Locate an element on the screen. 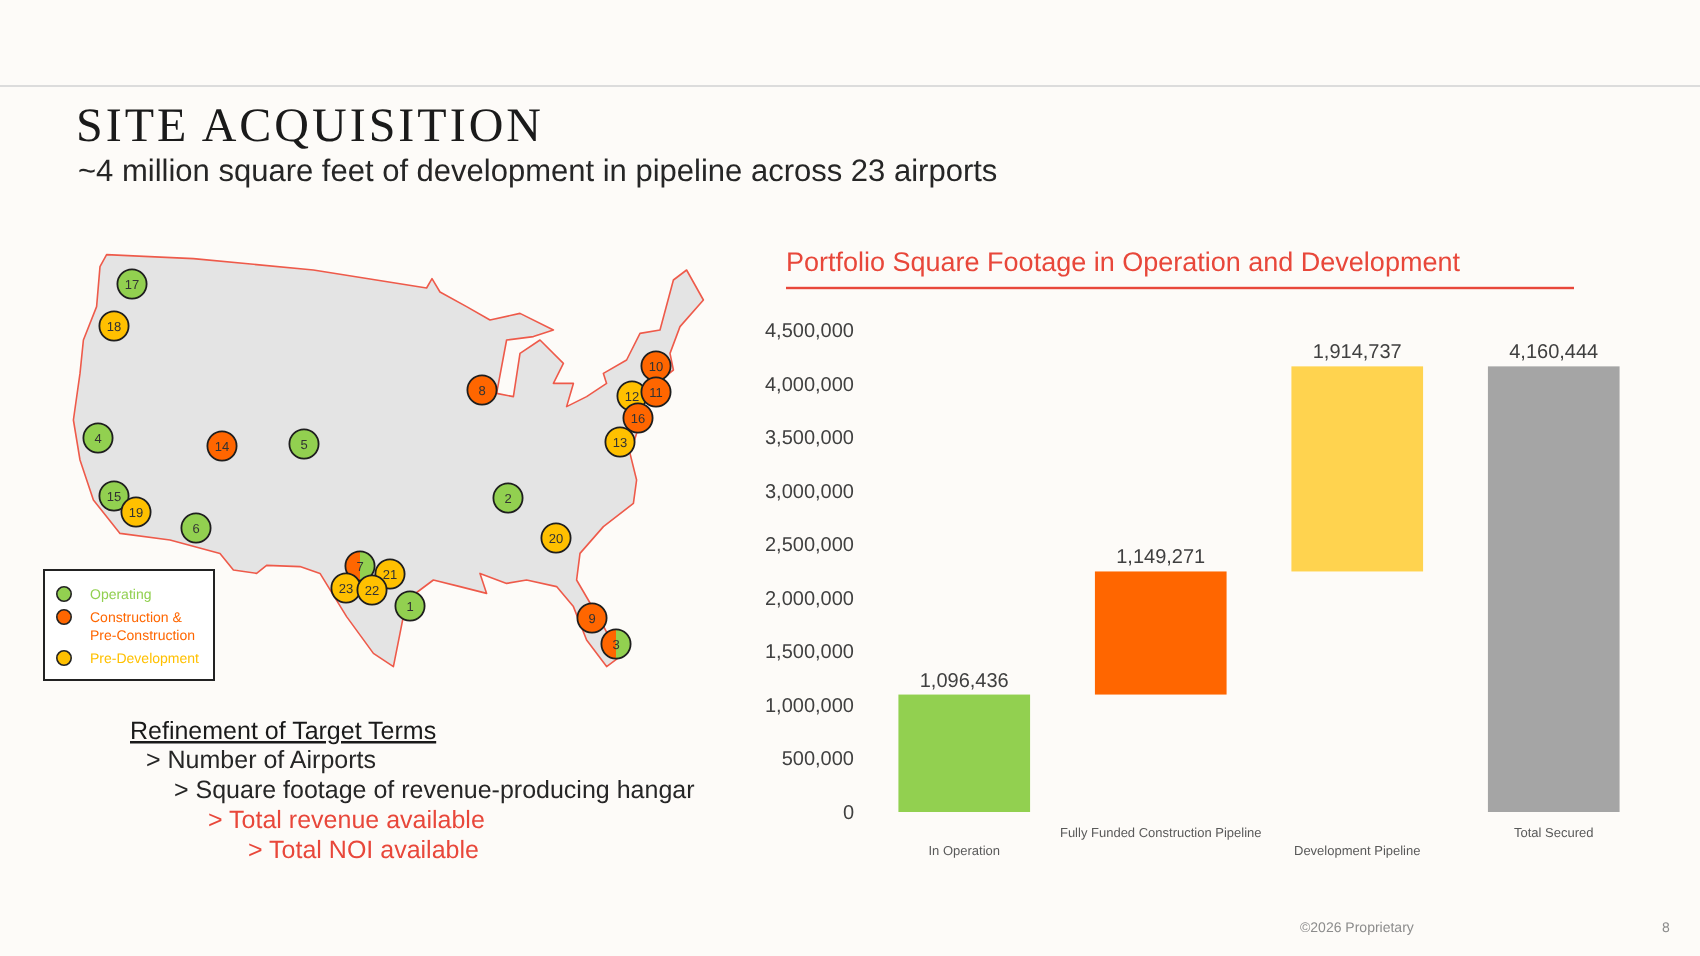  chart-title: Portfolio Square Footage in Operation and Development is located at coordinates (1123, 262).